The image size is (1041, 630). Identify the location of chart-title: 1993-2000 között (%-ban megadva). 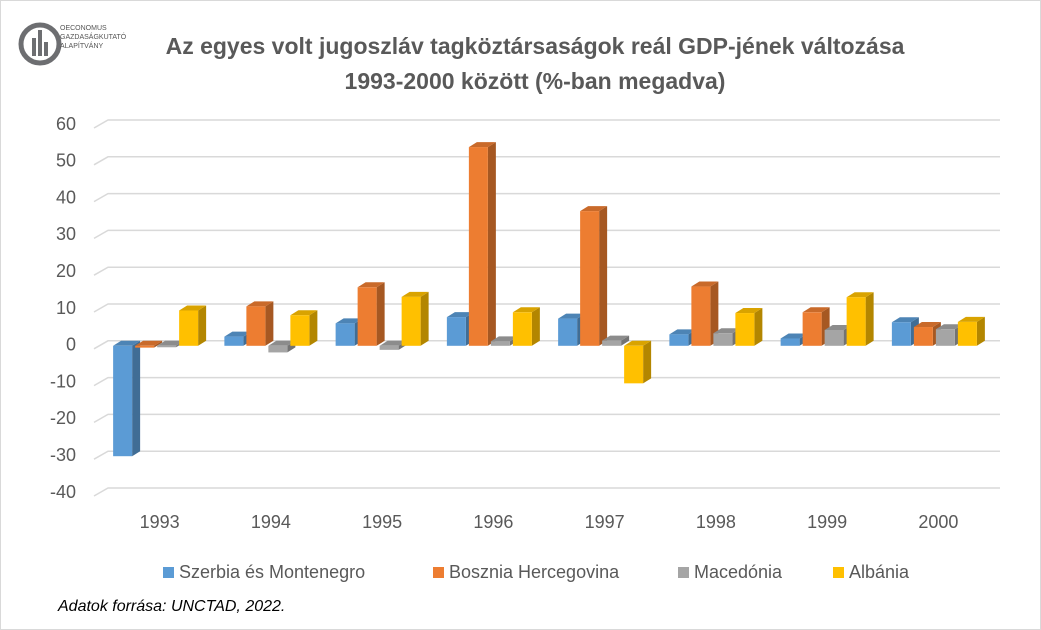
(535, 81).